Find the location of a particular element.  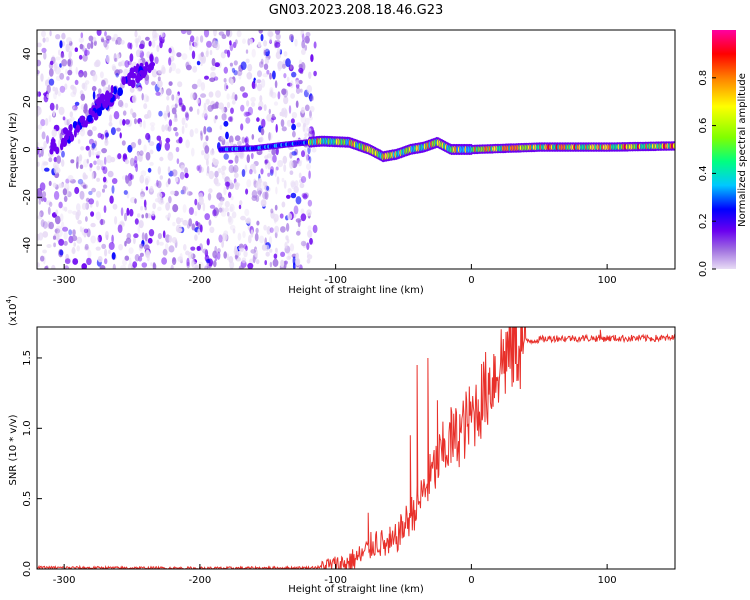

spectrogram-y-label: Frequency (Hz) is located at coordinates (13, 150).